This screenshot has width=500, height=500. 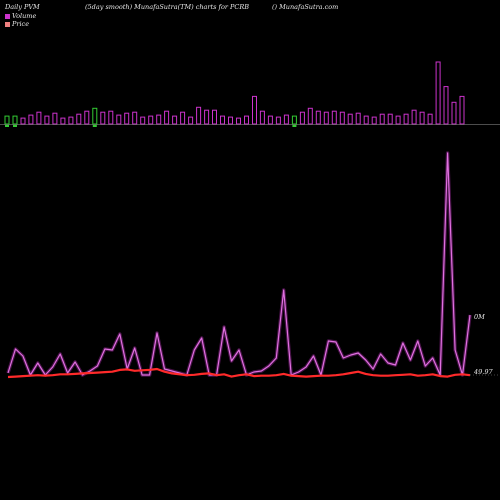 What do you see at coordinates (483, 372) in the screenshot?
I see `price-end-label: 49.97` at bounding box center [483, 372].